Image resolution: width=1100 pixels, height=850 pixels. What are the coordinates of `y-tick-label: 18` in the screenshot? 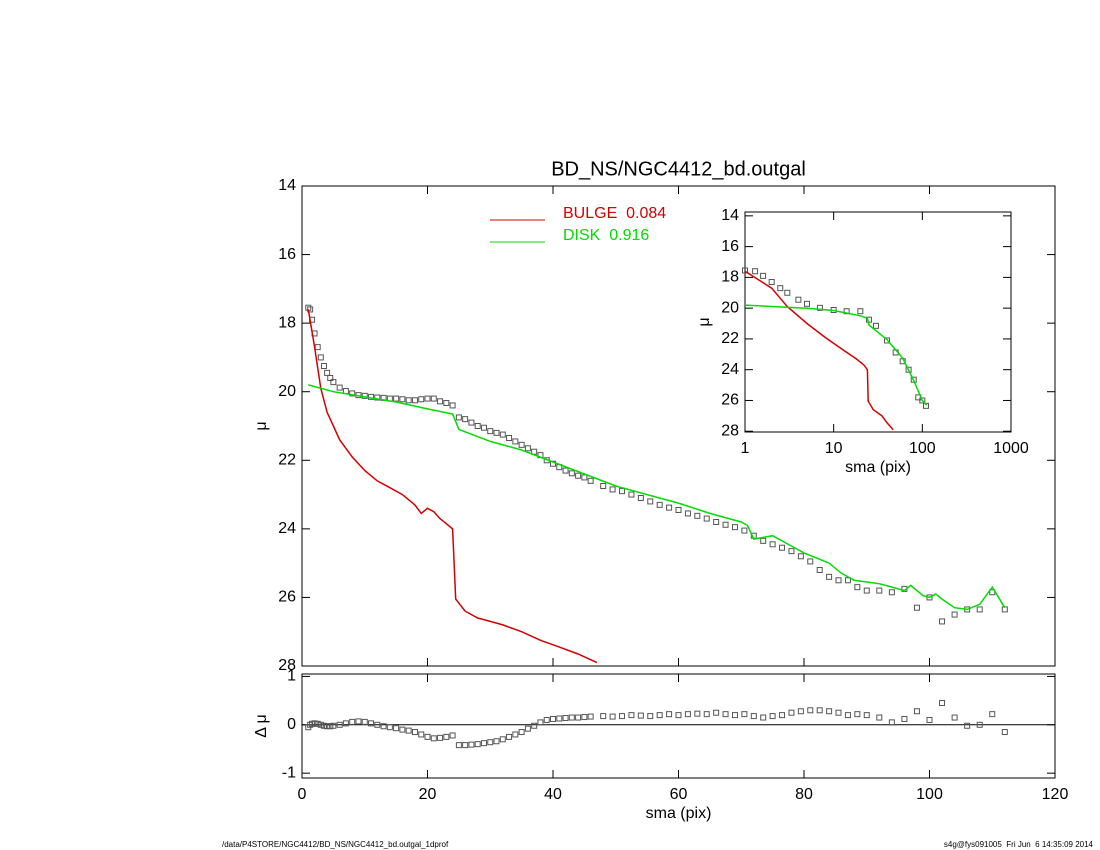 It's located at (287, 322).